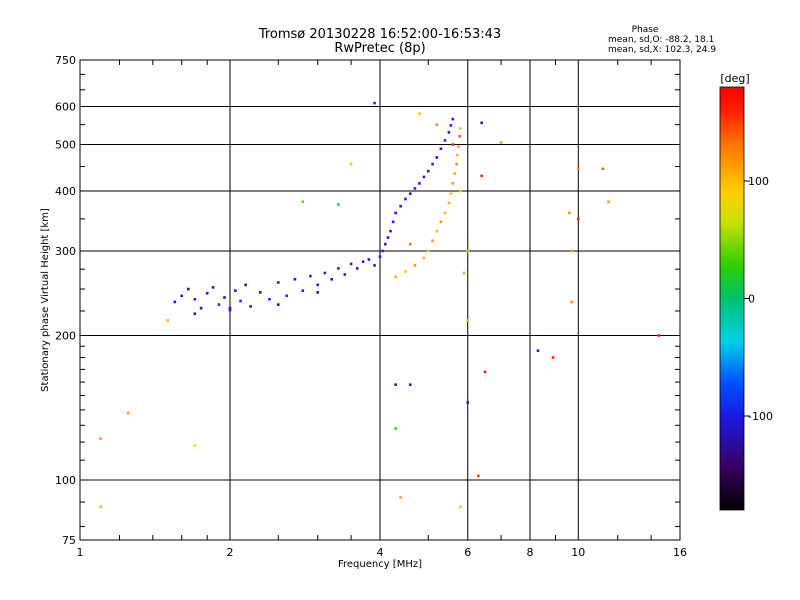 This screenshot has width=800, height=600. I want to click on y-tick-label: 300, so click(65, 251).